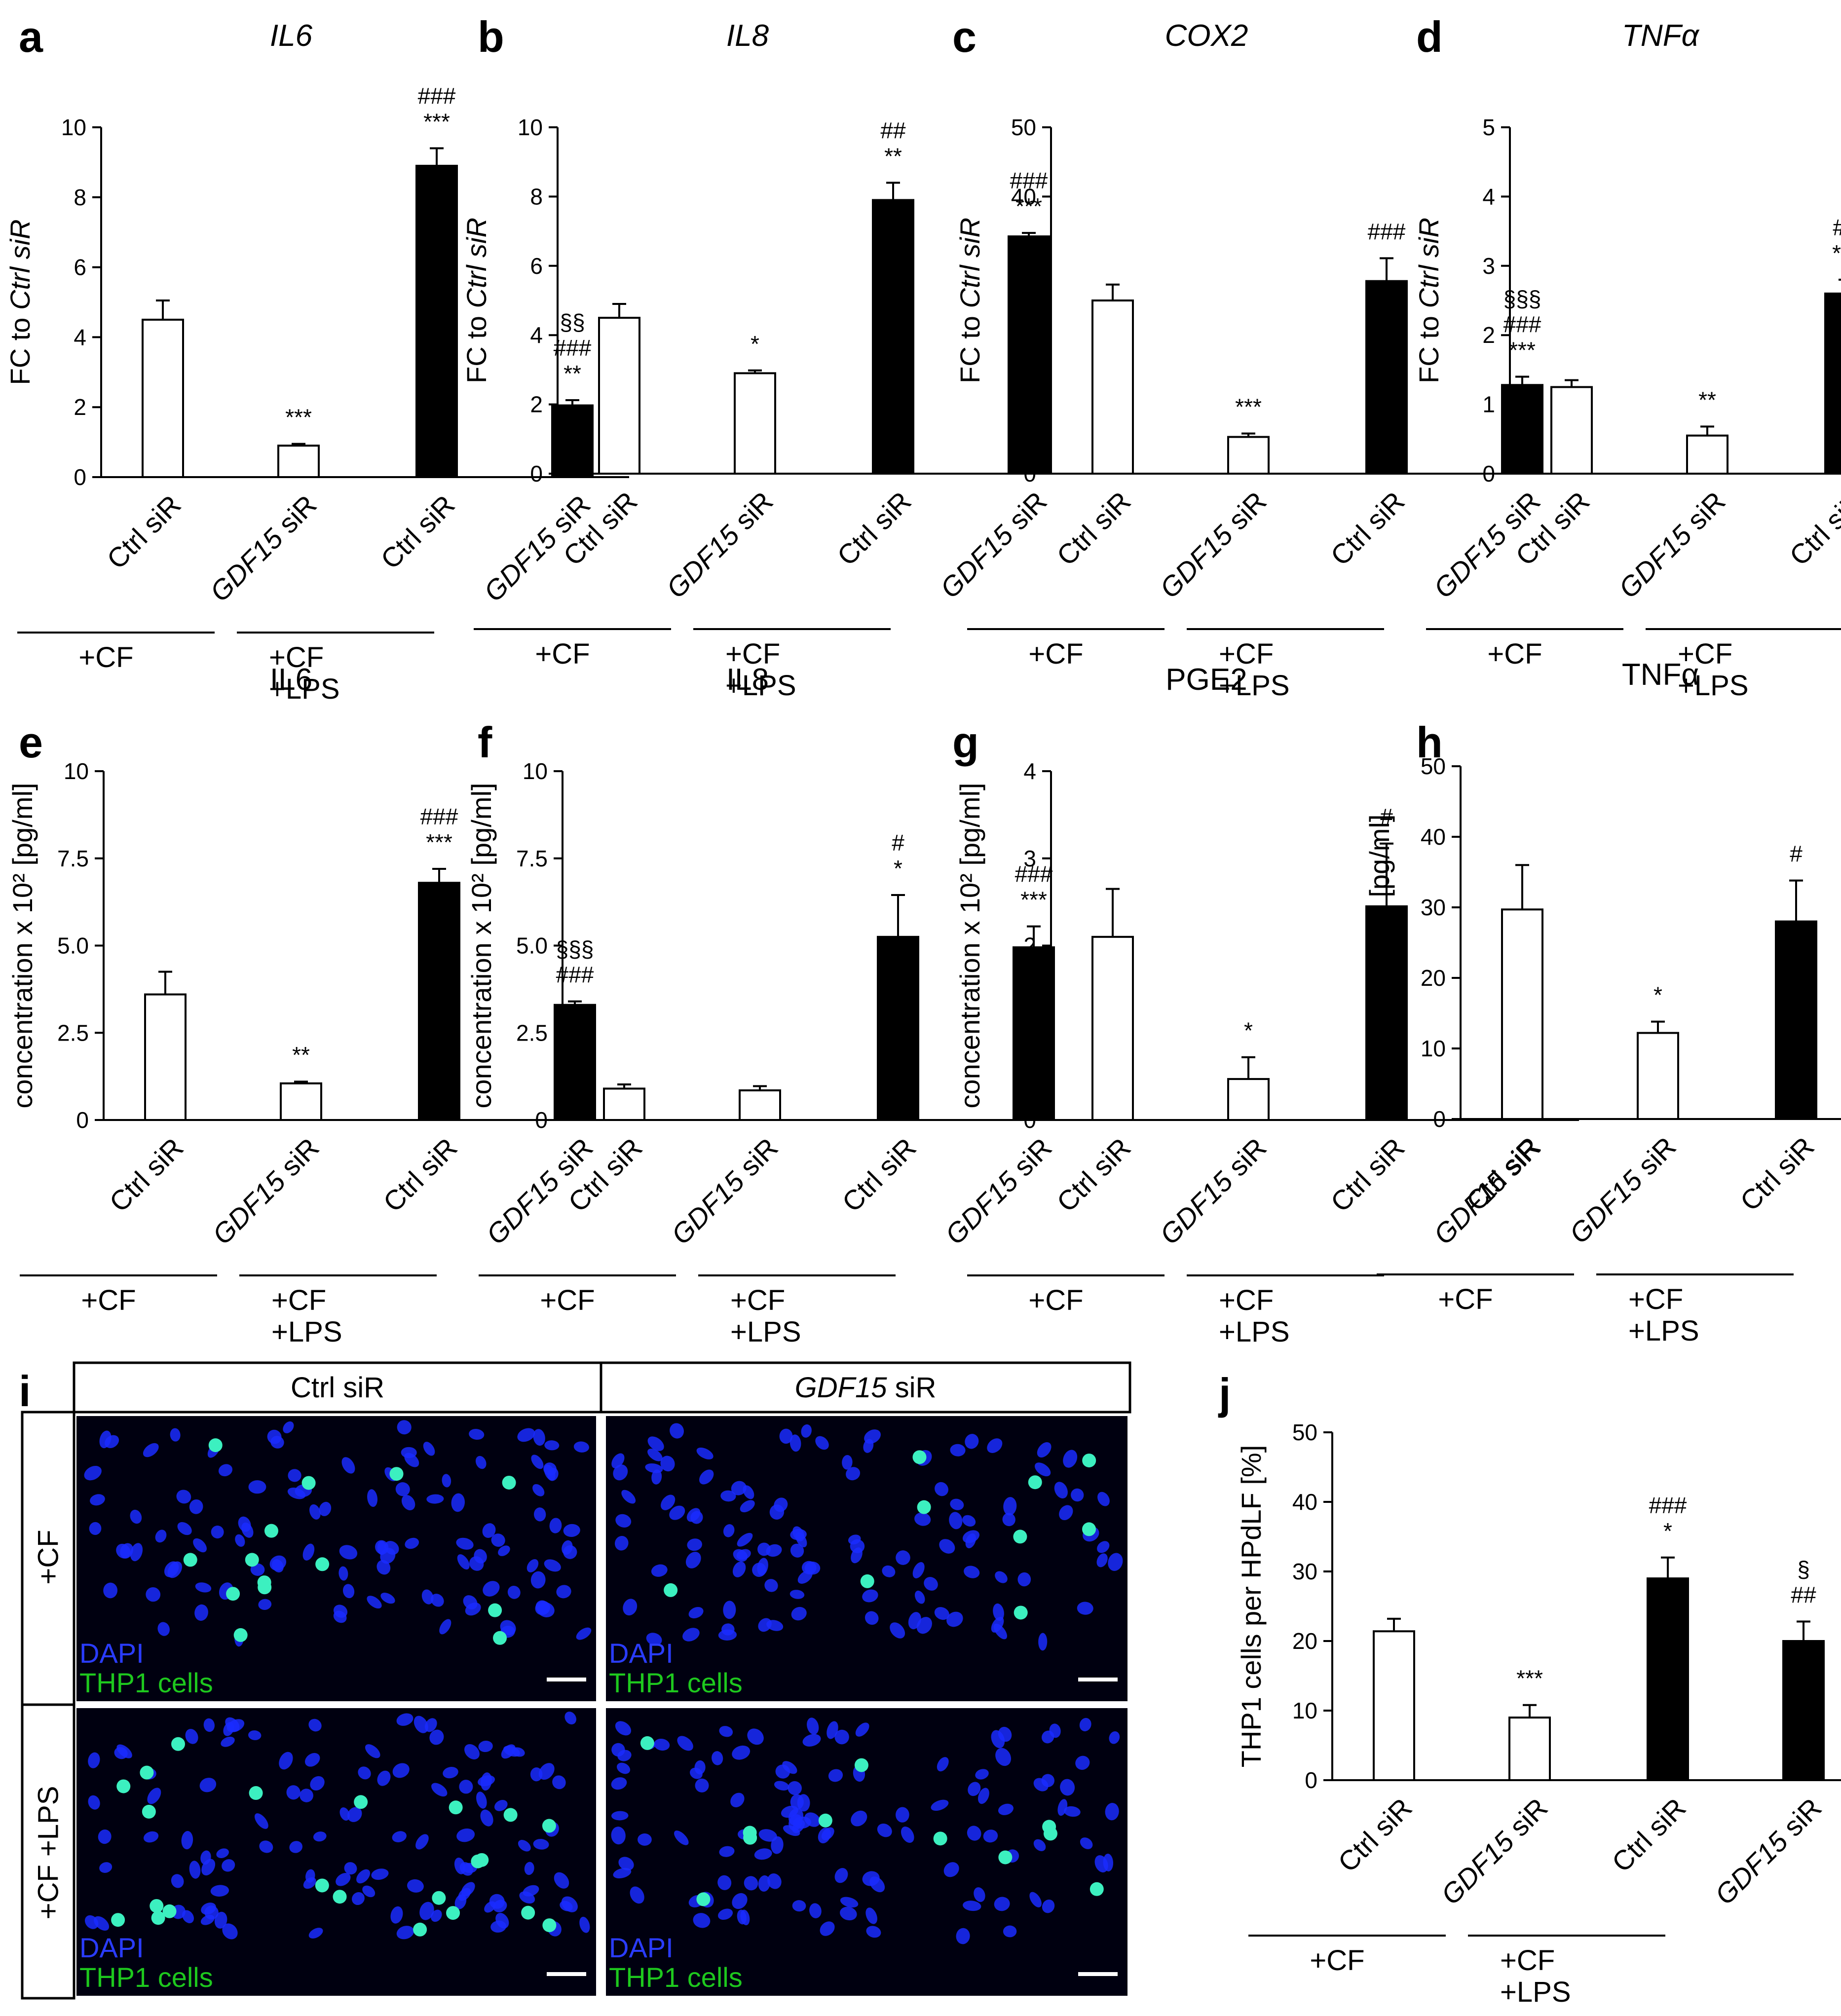 The width and height of the screenshot is (1841, 2016). Describe the element at coordinates (73, 858) in the screenshot. I see `y-tick-label: 7.5` at that location.